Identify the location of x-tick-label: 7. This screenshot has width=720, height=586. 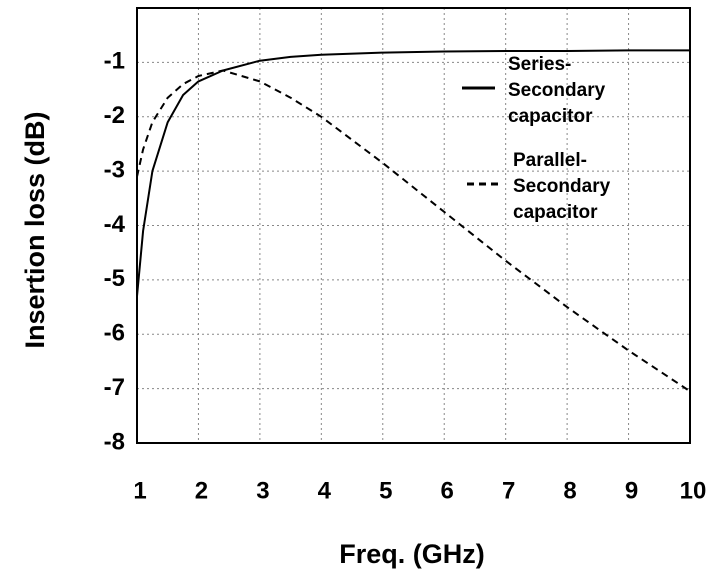
(508, 490).